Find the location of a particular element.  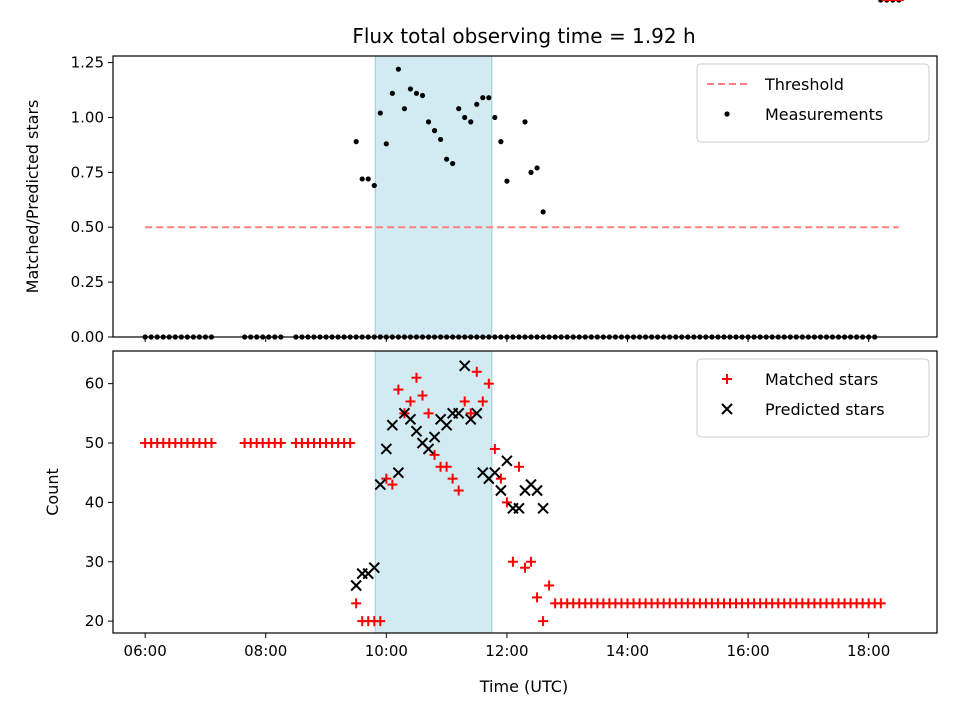

x-tick-label: 10:00 is located at coordinates (386, 651).